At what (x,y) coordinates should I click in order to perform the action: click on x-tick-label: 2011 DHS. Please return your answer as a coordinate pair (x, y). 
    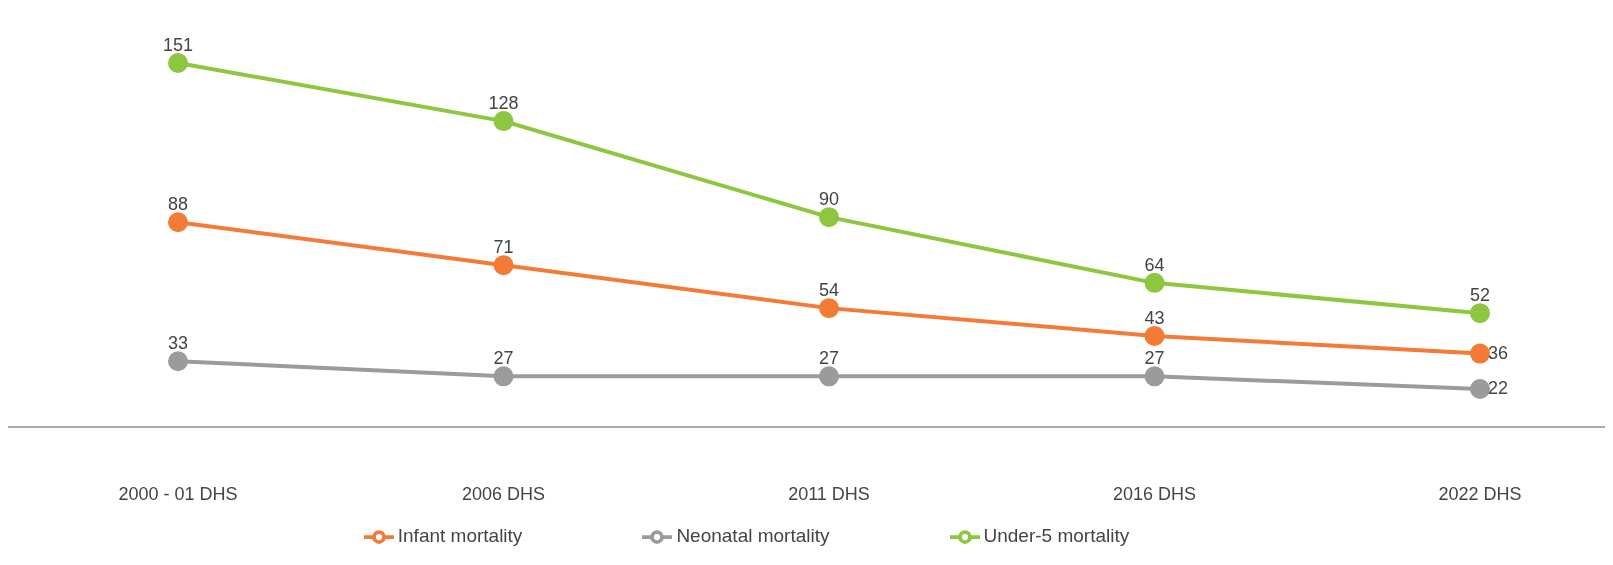
    Looking at the image, I should click on (829, 493).